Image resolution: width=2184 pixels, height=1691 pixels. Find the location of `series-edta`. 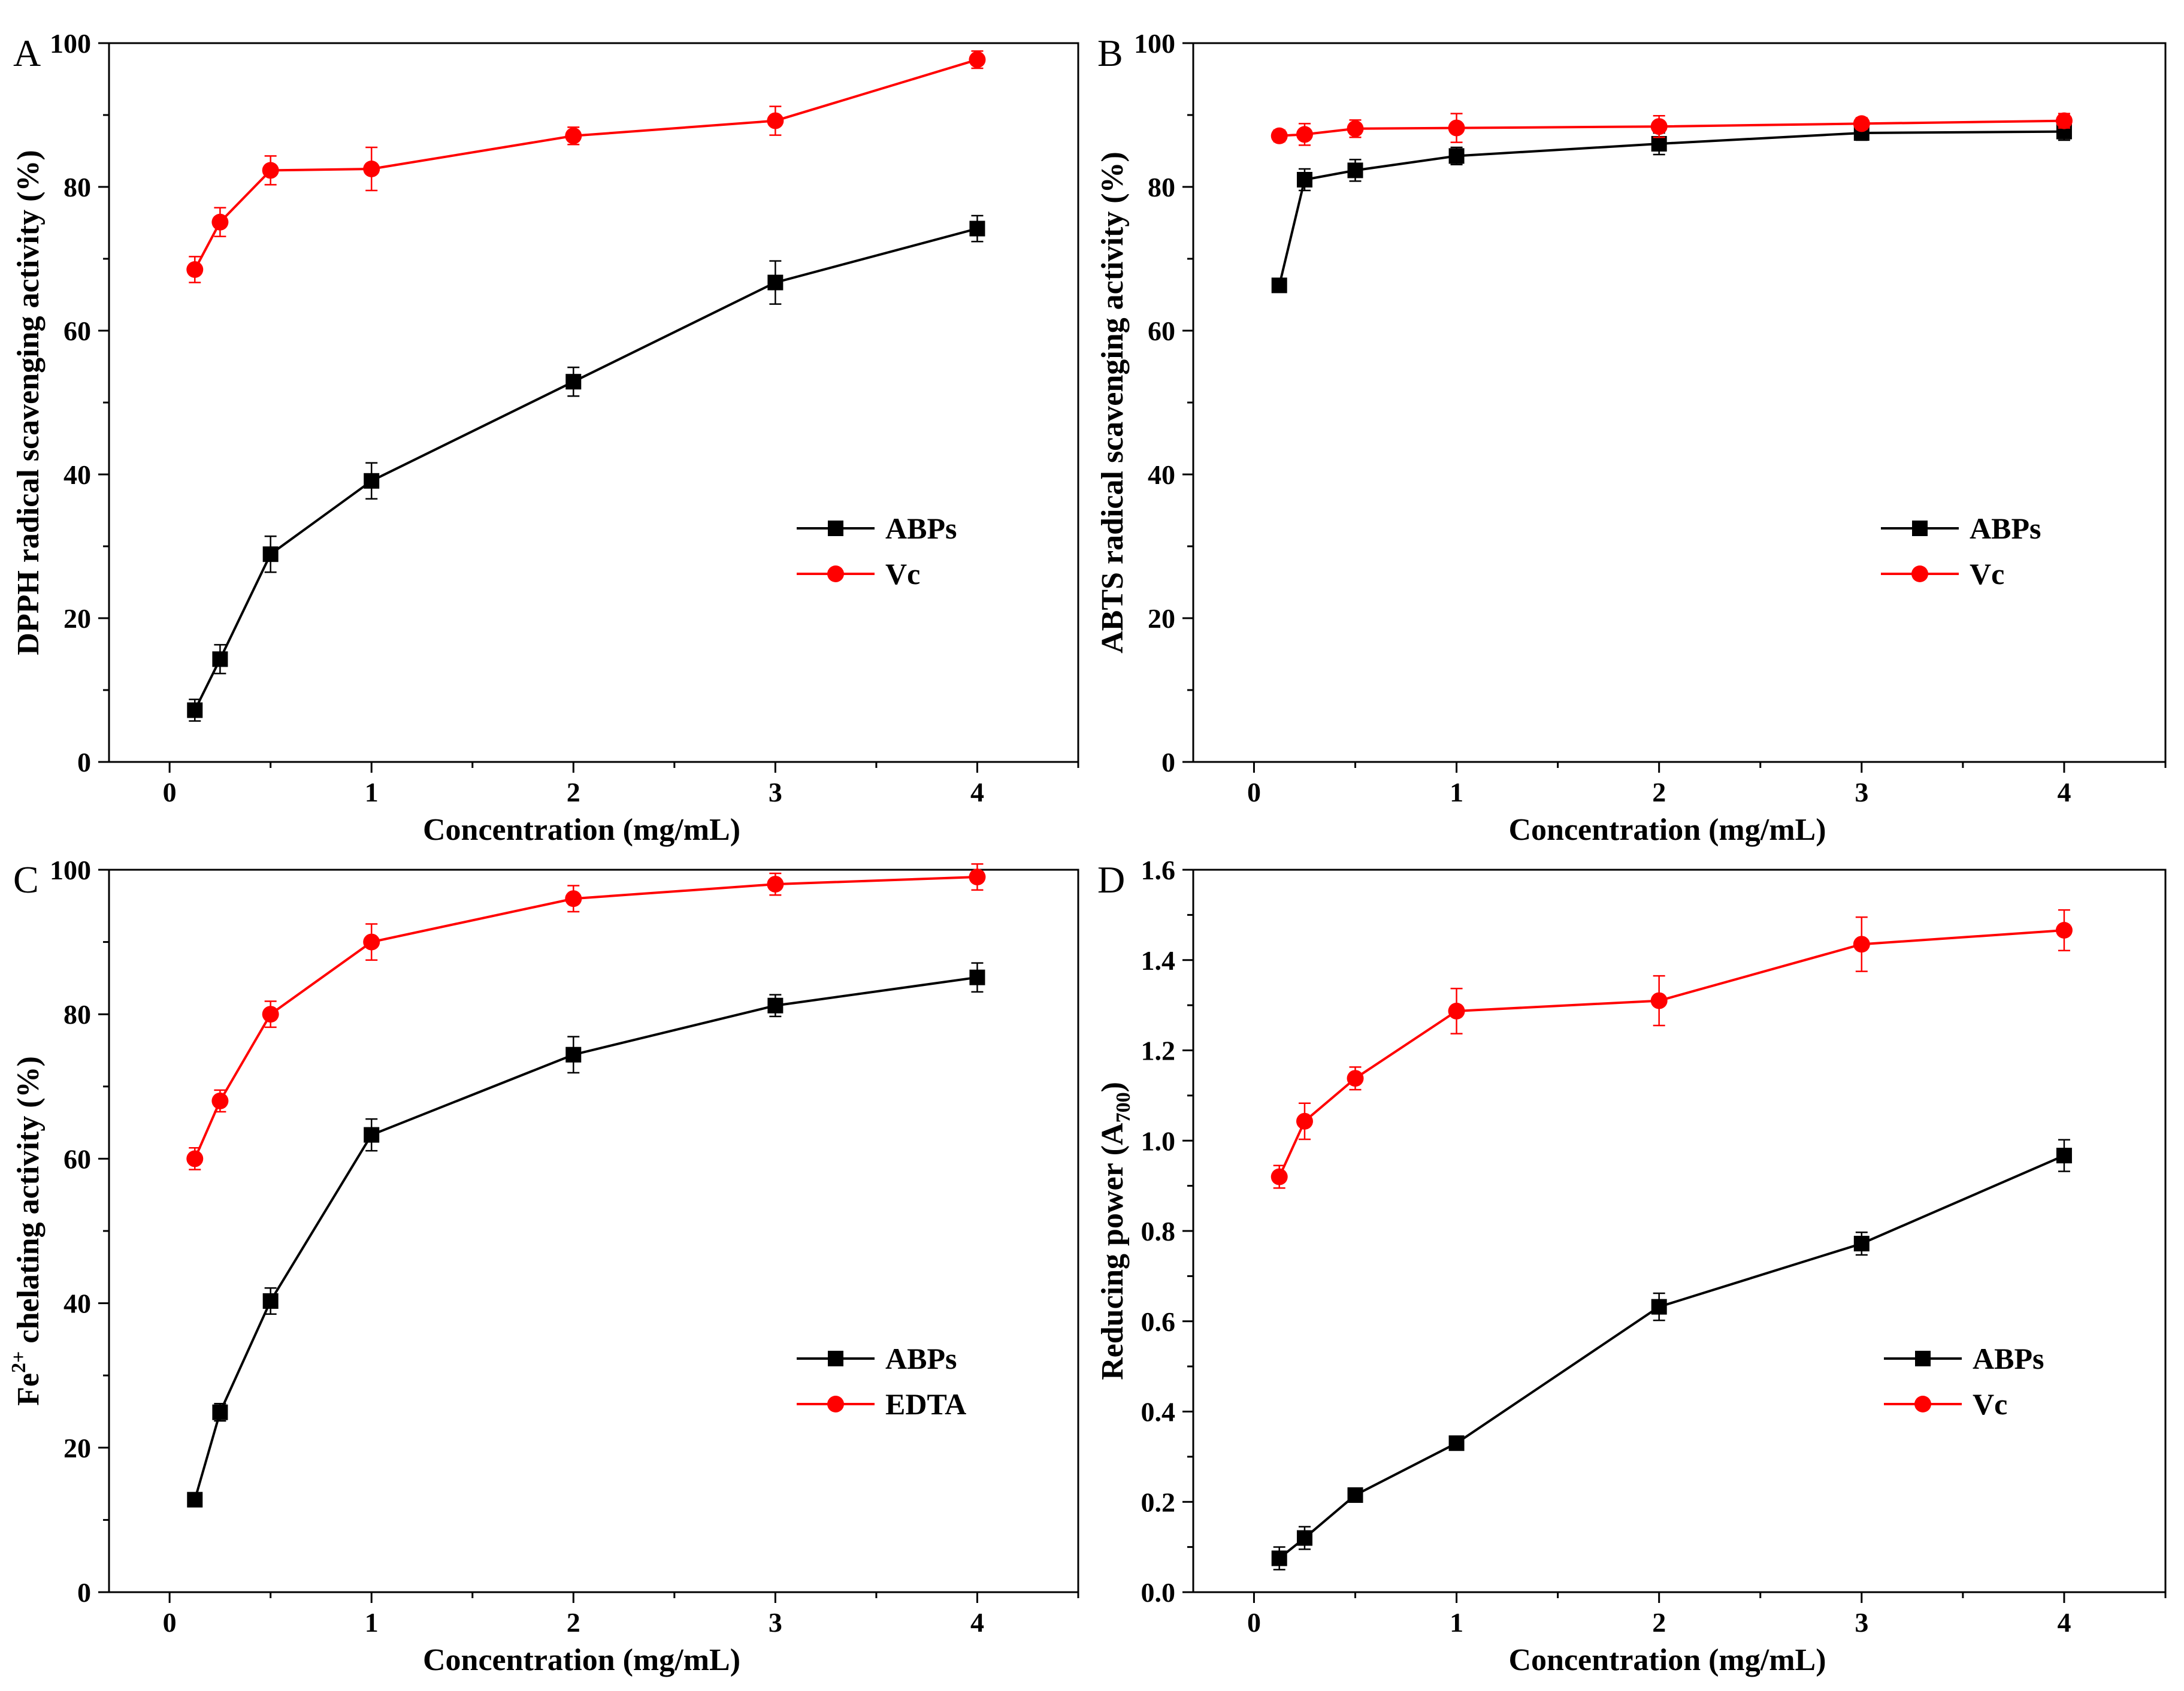

series-edta is located at coordinates (586, 1016).